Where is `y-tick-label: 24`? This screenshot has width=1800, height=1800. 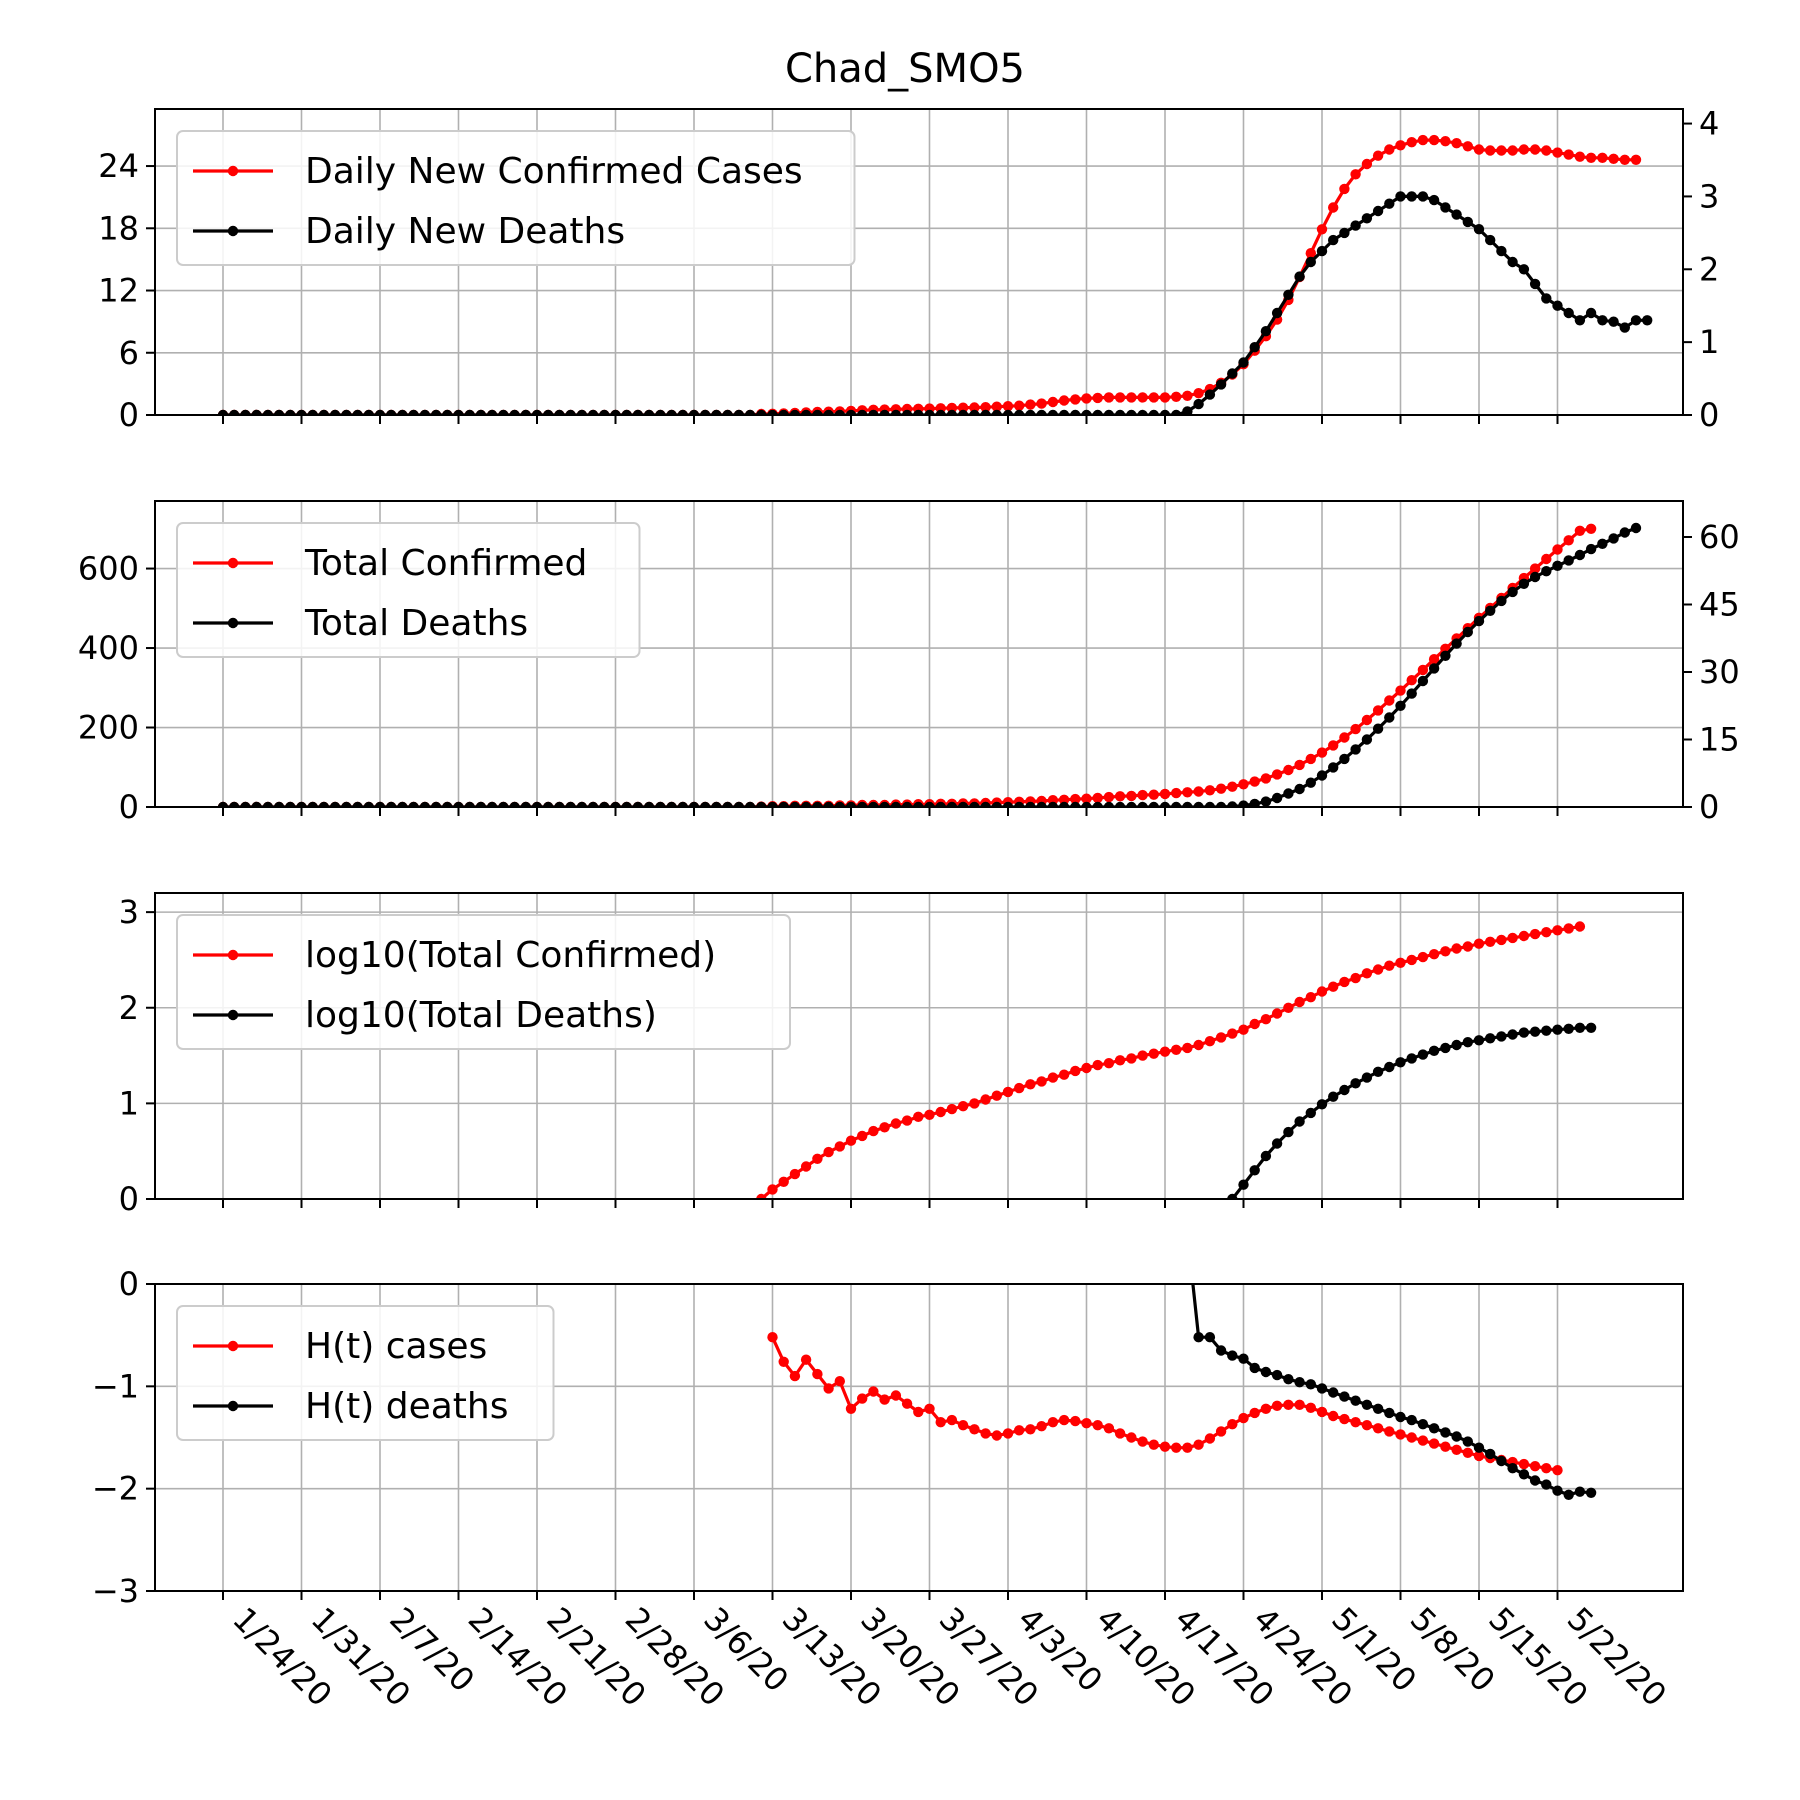
y-tick-label: 24 is located at coordinates (118, 166).